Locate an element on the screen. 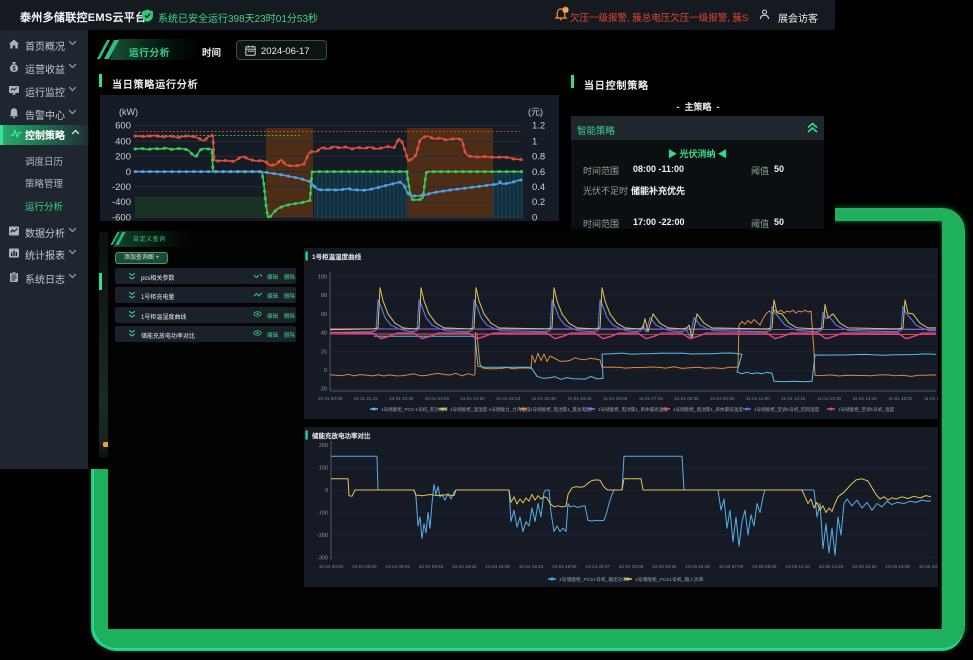 The height and width of the screenshot is (660, 973). svg-text: 10-25 08:26 is located at coordinates (764, 566).